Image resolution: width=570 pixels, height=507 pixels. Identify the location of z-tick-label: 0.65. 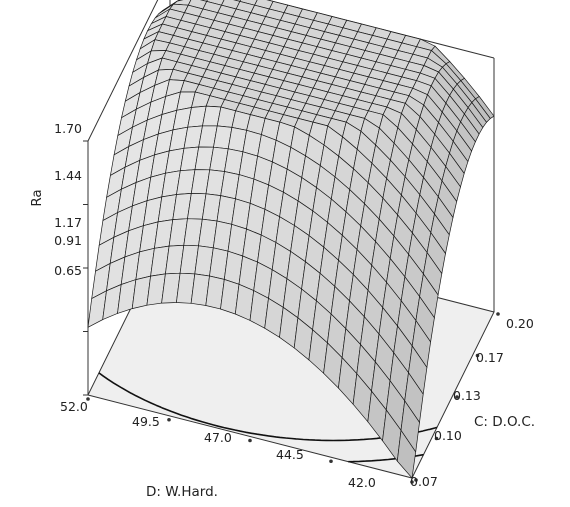
(68, 270).